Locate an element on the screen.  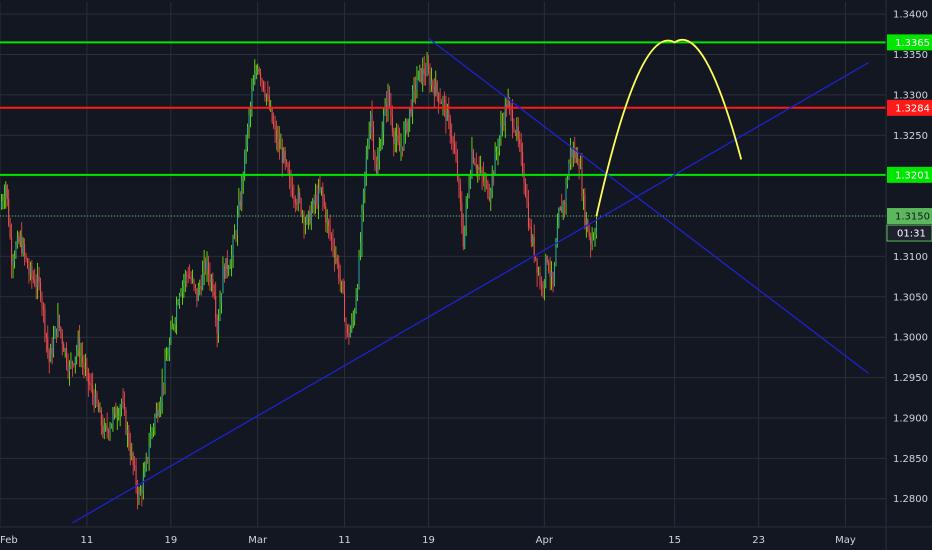
y-tick-label: 1.2800 is located at coordinates (910, 499).